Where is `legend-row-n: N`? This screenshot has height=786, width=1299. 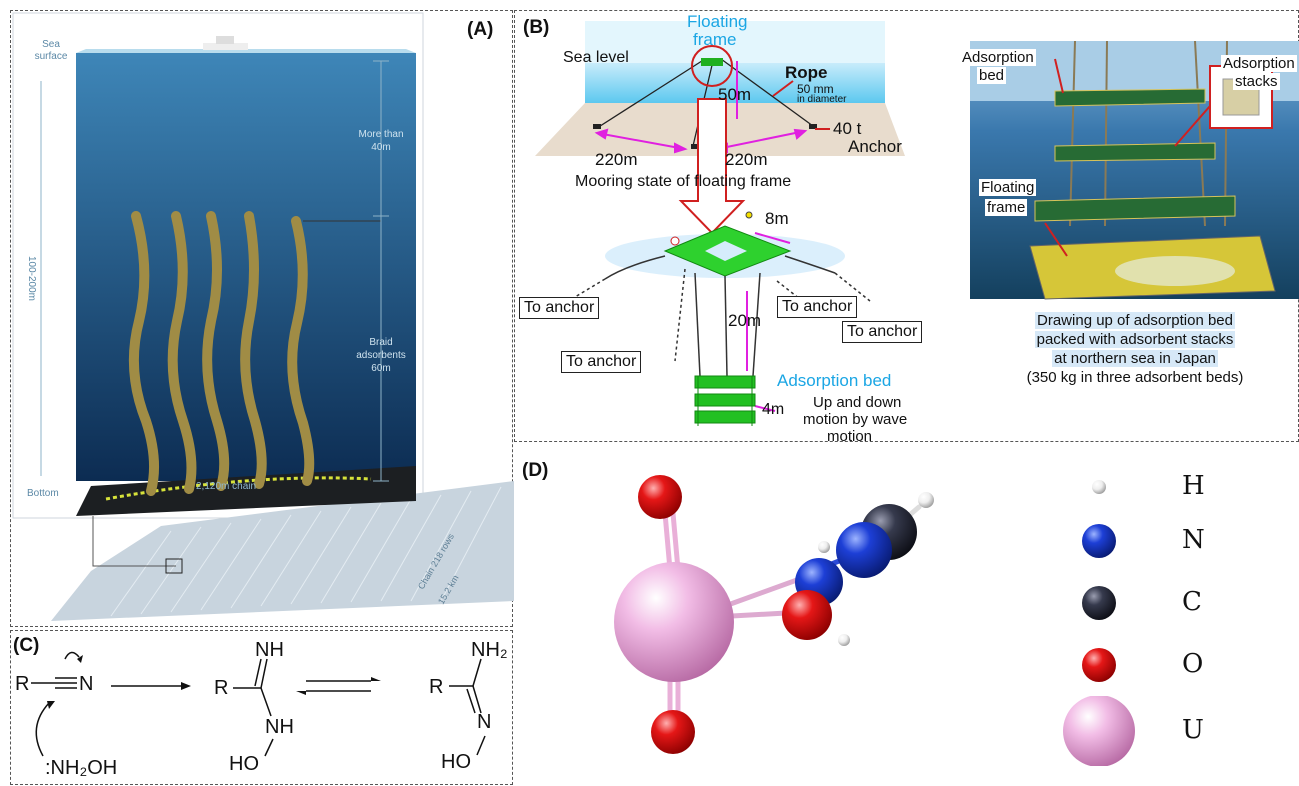
legend-row-n: N is located at coordinates (1139, 541).